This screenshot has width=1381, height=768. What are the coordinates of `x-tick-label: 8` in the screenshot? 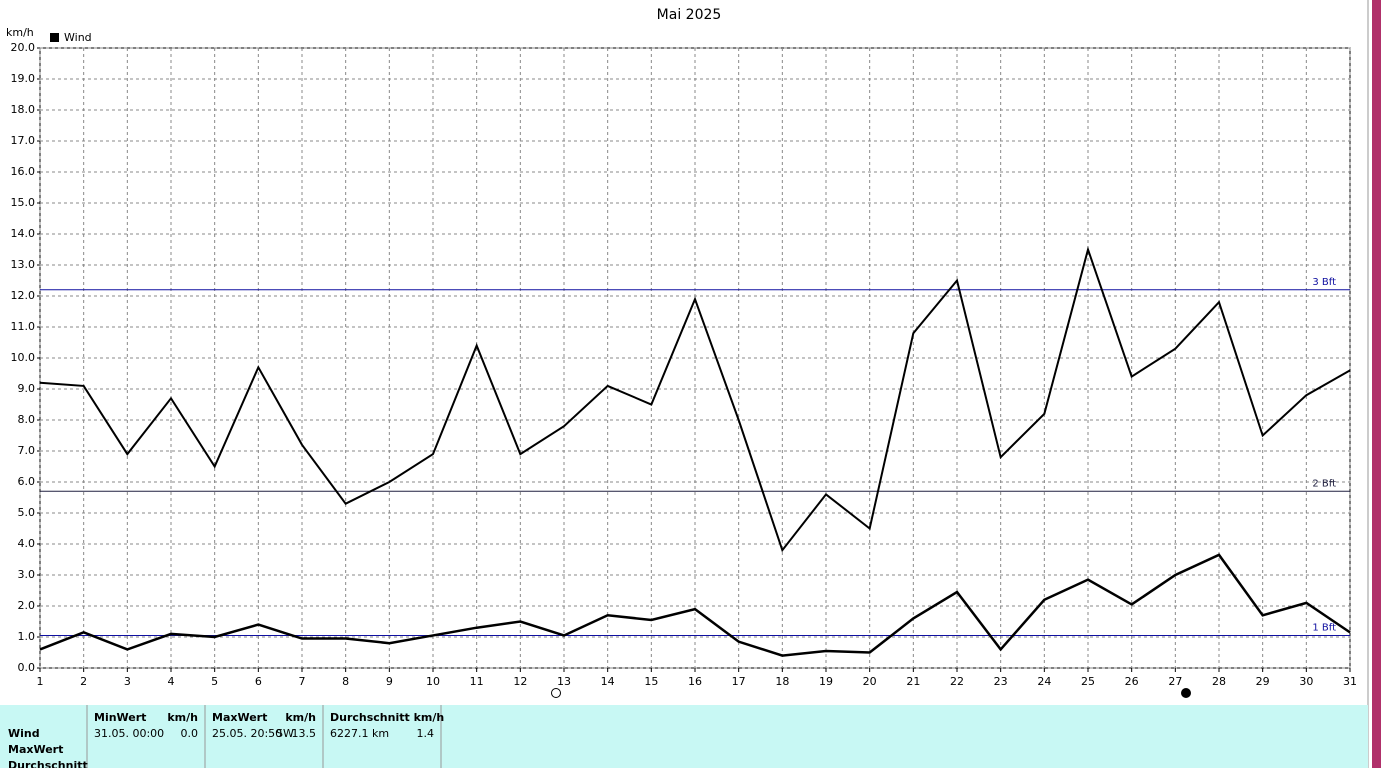 It's located at (345, 681).